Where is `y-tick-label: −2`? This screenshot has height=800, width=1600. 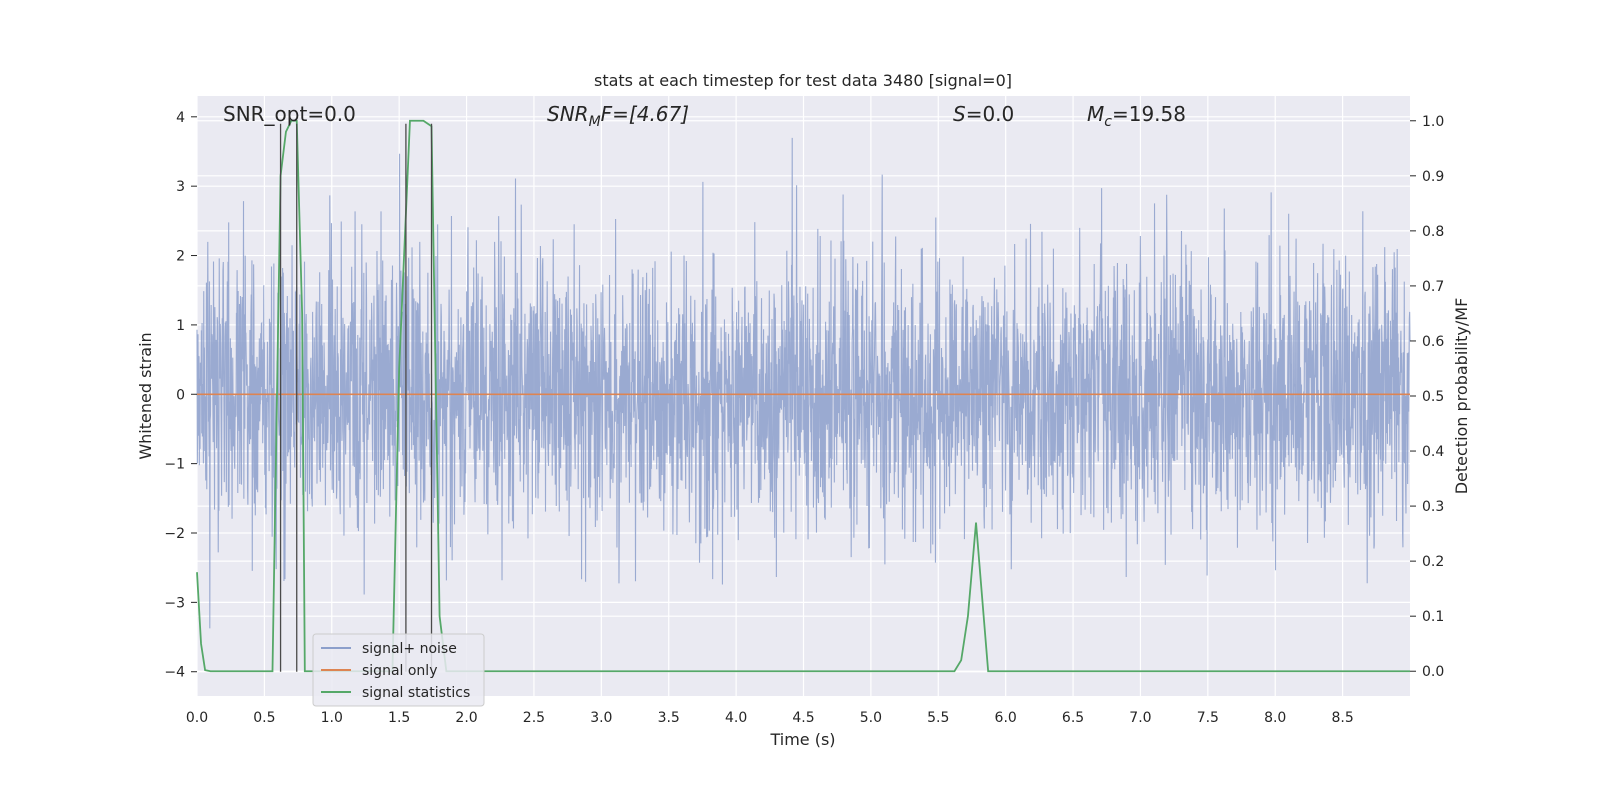 y-tick-label: −2 is located at coordinates (174, 534).